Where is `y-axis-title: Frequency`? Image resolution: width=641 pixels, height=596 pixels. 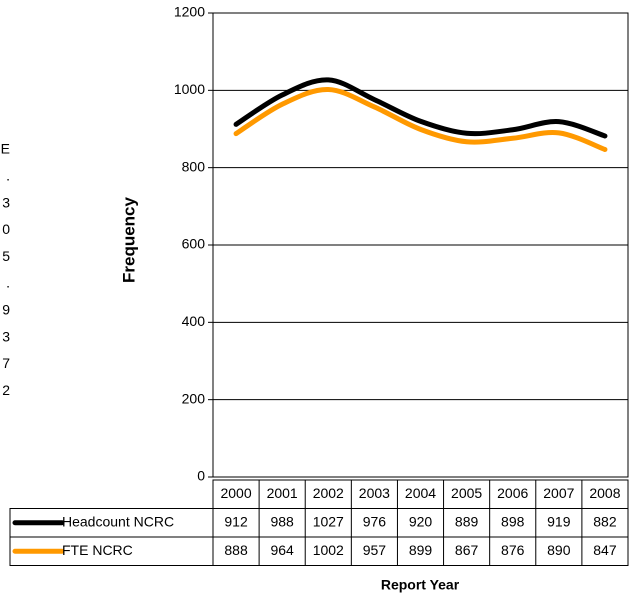 y-axis-title: Frequency is located at coordinates (128, 239).